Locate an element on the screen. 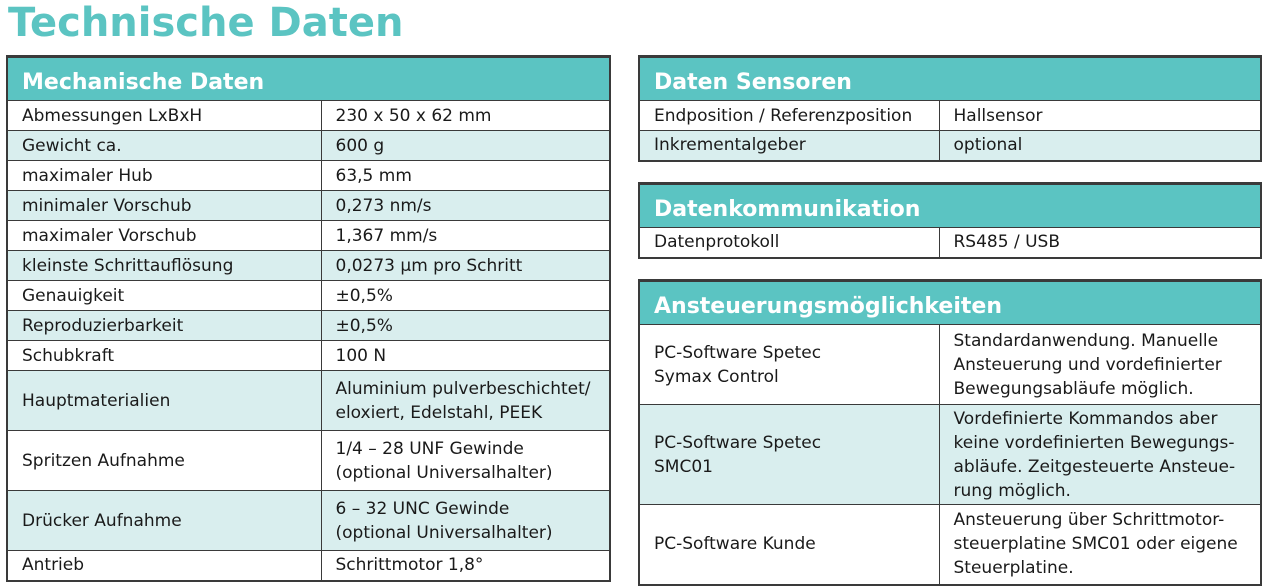  table-row: Datenprotokoll RS485 / USB is located at coordinates (950, 242).